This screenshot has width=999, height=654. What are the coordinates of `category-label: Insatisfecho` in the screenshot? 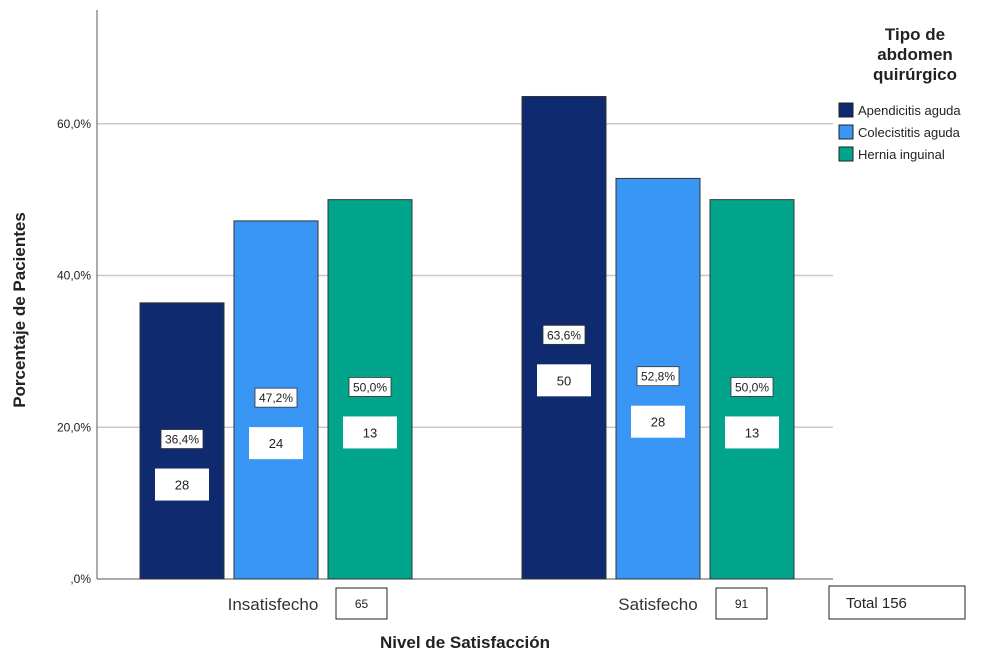 It's located at (273, 604).